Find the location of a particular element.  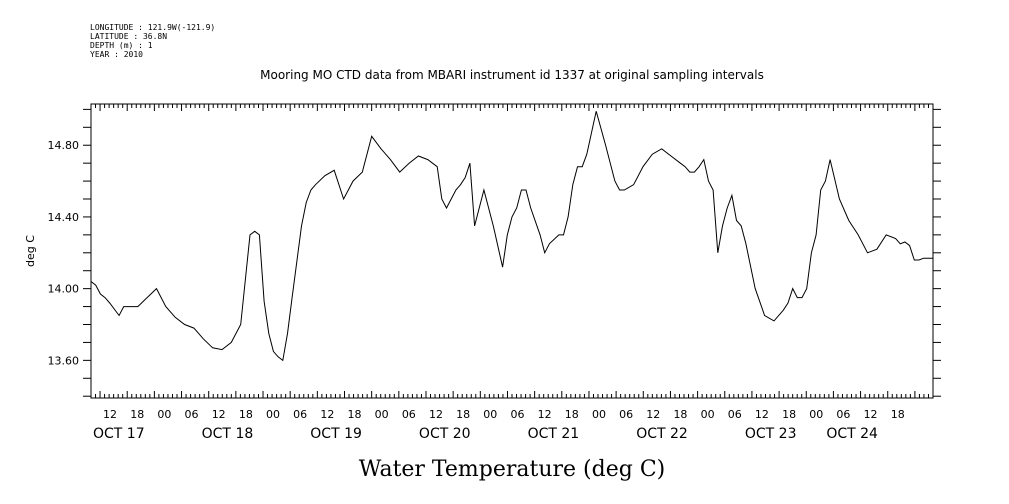

x-day-label: OCT 19 is located at coordinates (336, 434).